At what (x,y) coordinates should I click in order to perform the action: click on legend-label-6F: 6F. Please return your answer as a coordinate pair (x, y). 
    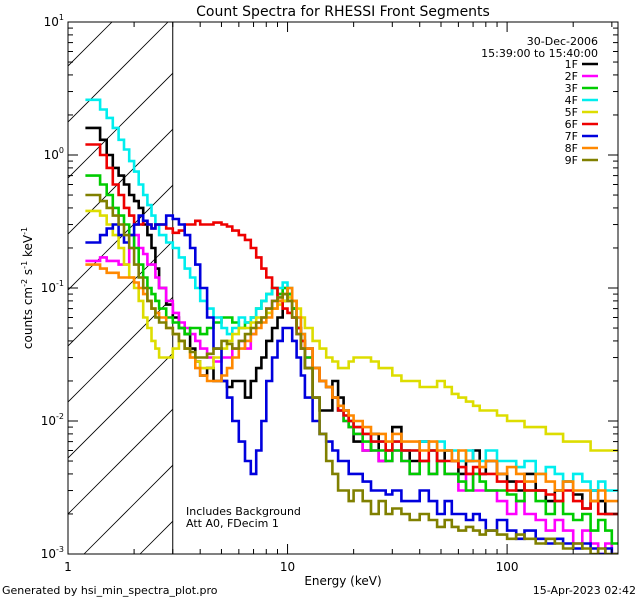
    Looking at the image, I should click on (571, 124).